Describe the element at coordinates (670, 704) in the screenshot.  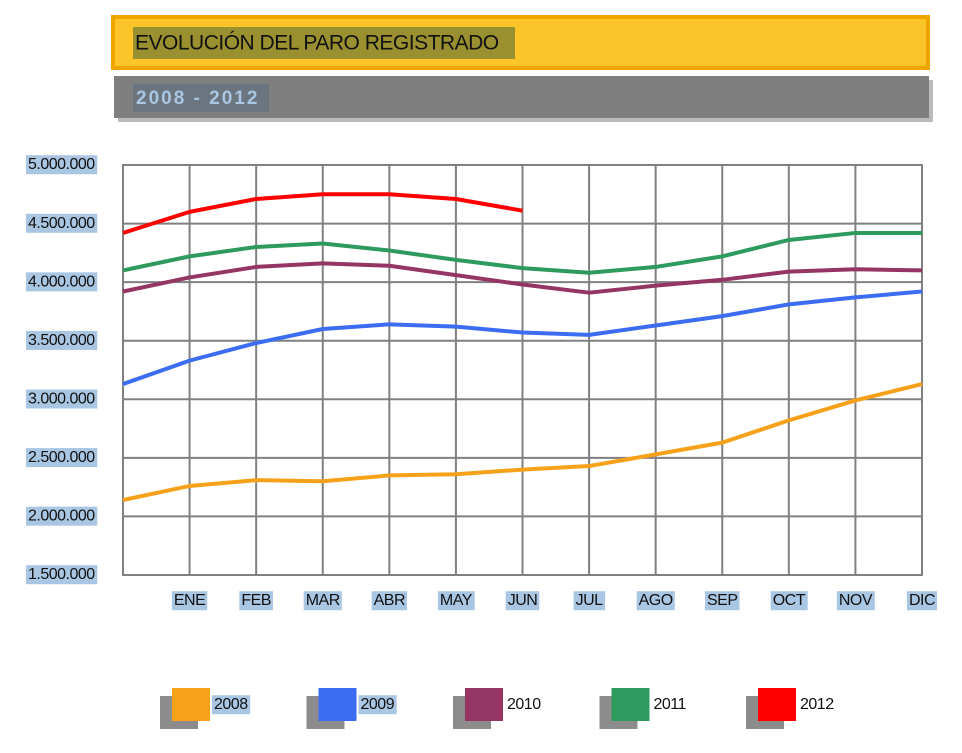
I see `legend-label: 2011` at that location.